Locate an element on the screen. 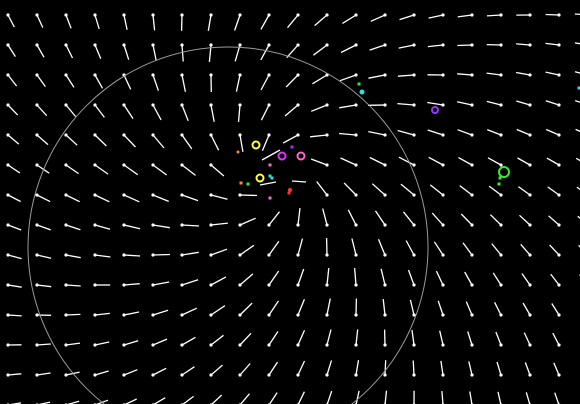  particle-green is located at coordinates (504, 172).